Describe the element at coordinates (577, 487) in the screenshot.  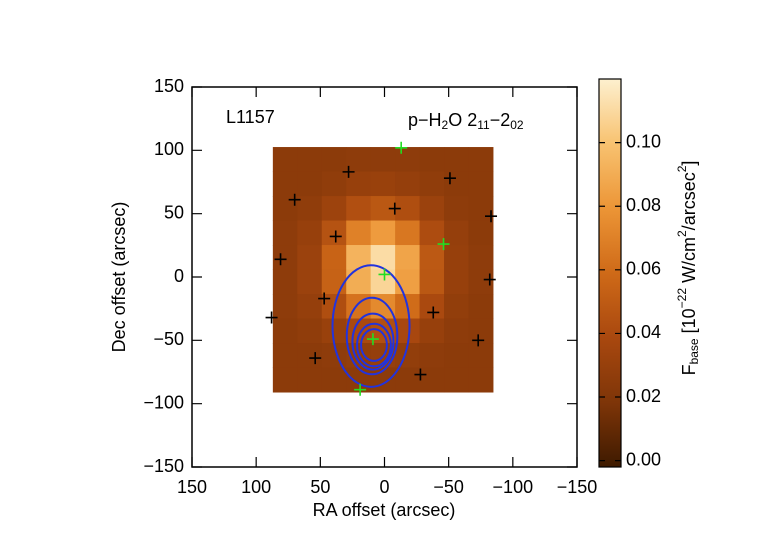
I see `x-tick-label: −150` at that location.